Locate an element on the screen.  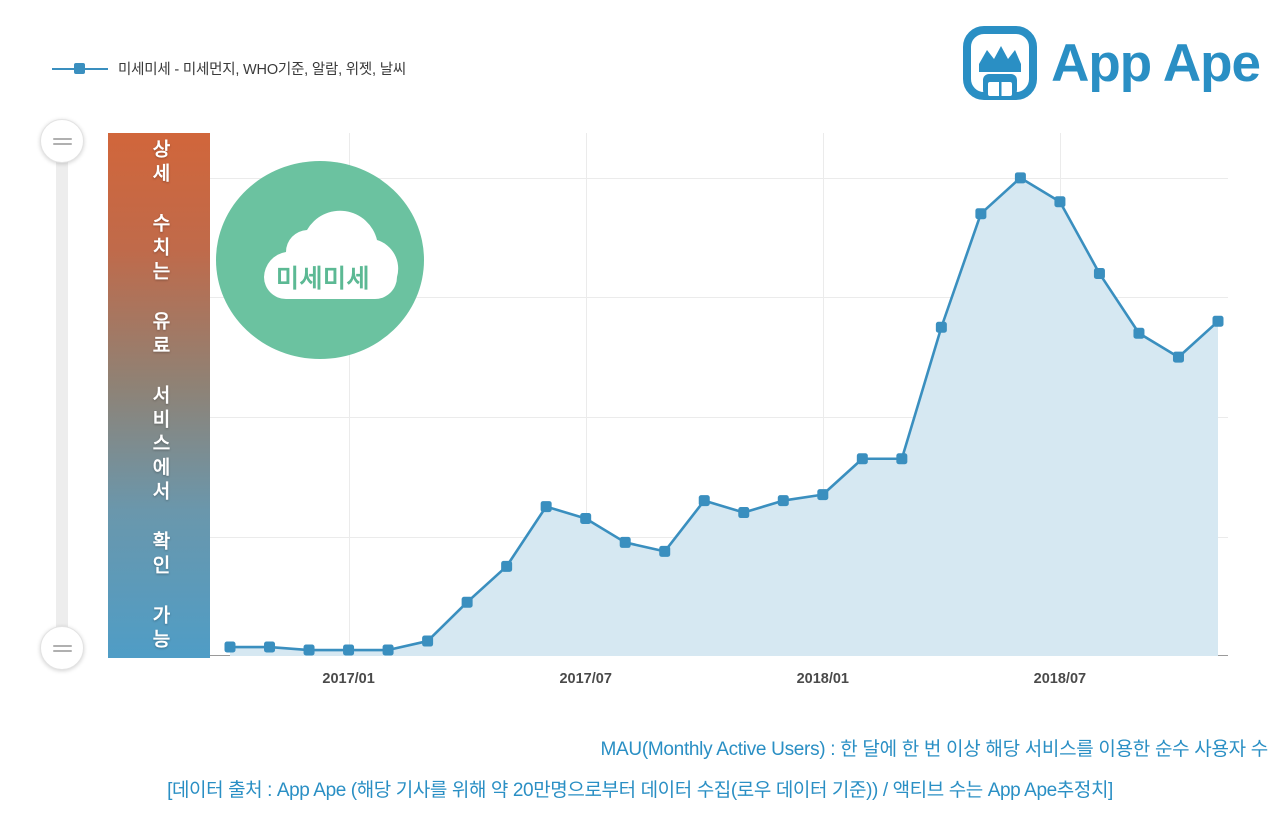
paid-service-notice-banner: 상세 수치는 유료 서비스에서 확인 가능 is located at coordinates (159, 395).